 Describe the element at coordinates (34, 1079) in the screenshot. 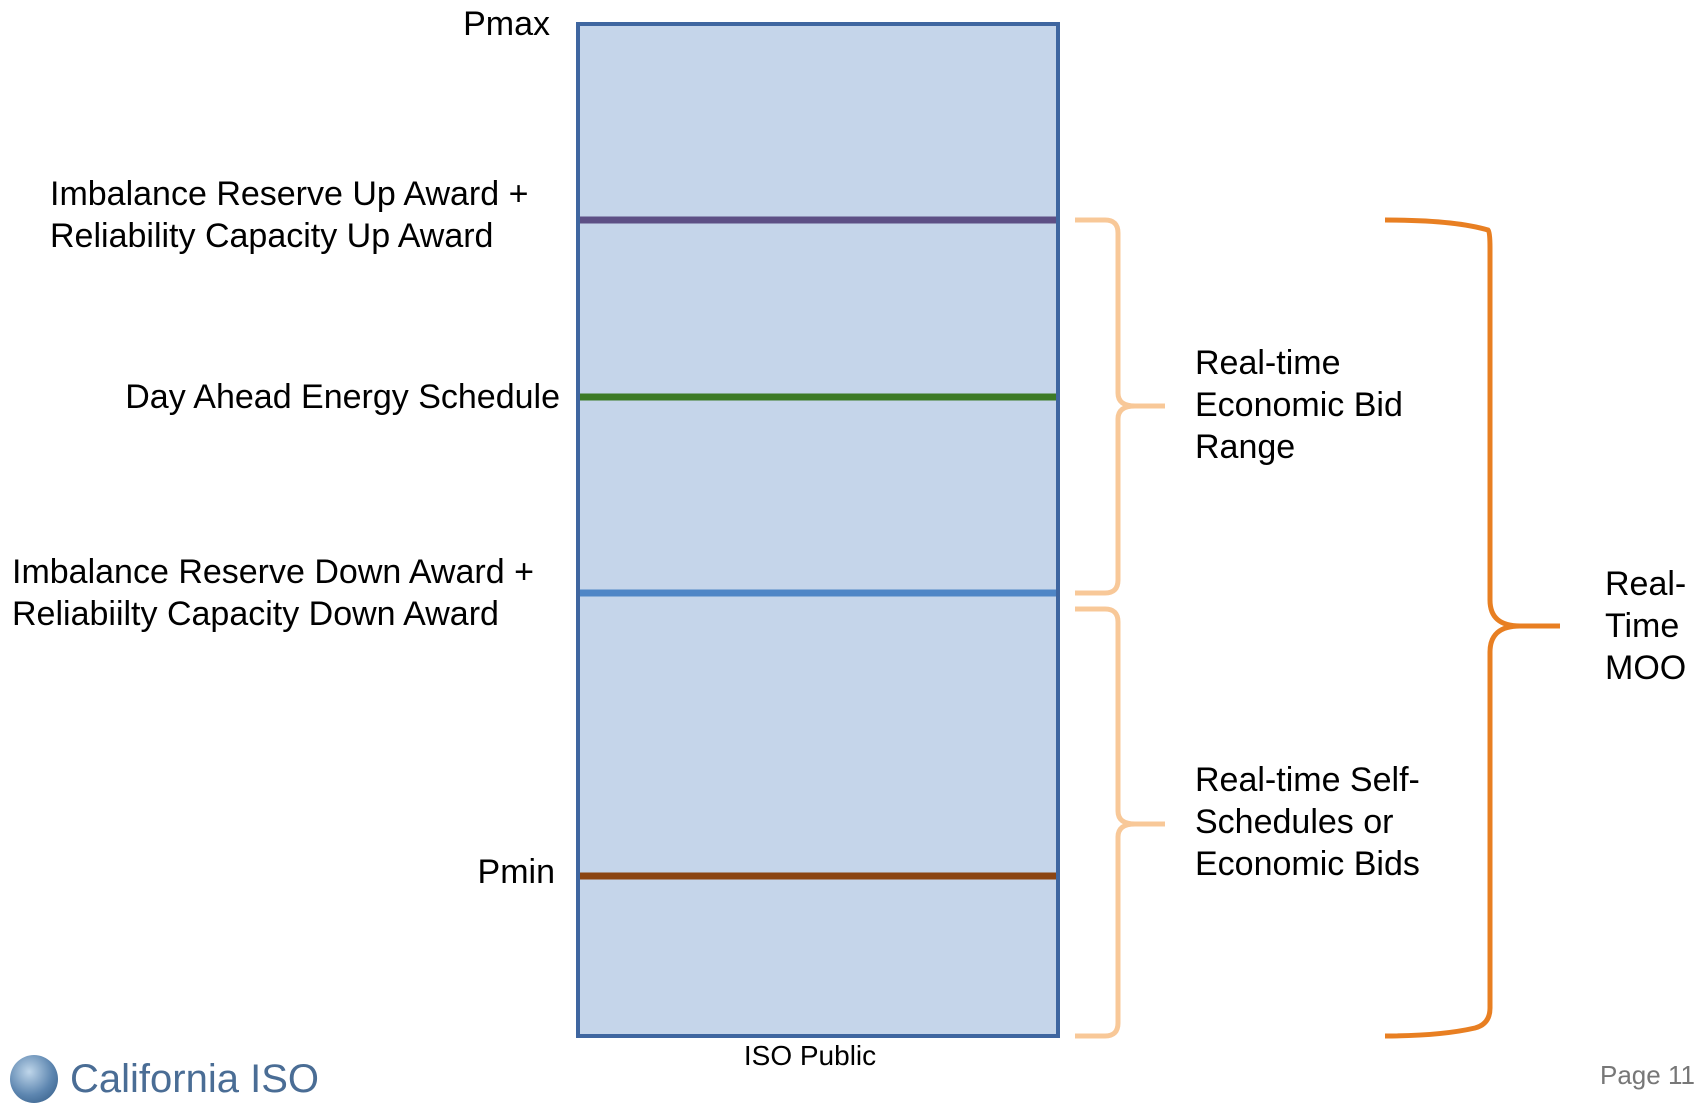

I see `globe-icon` at that location.